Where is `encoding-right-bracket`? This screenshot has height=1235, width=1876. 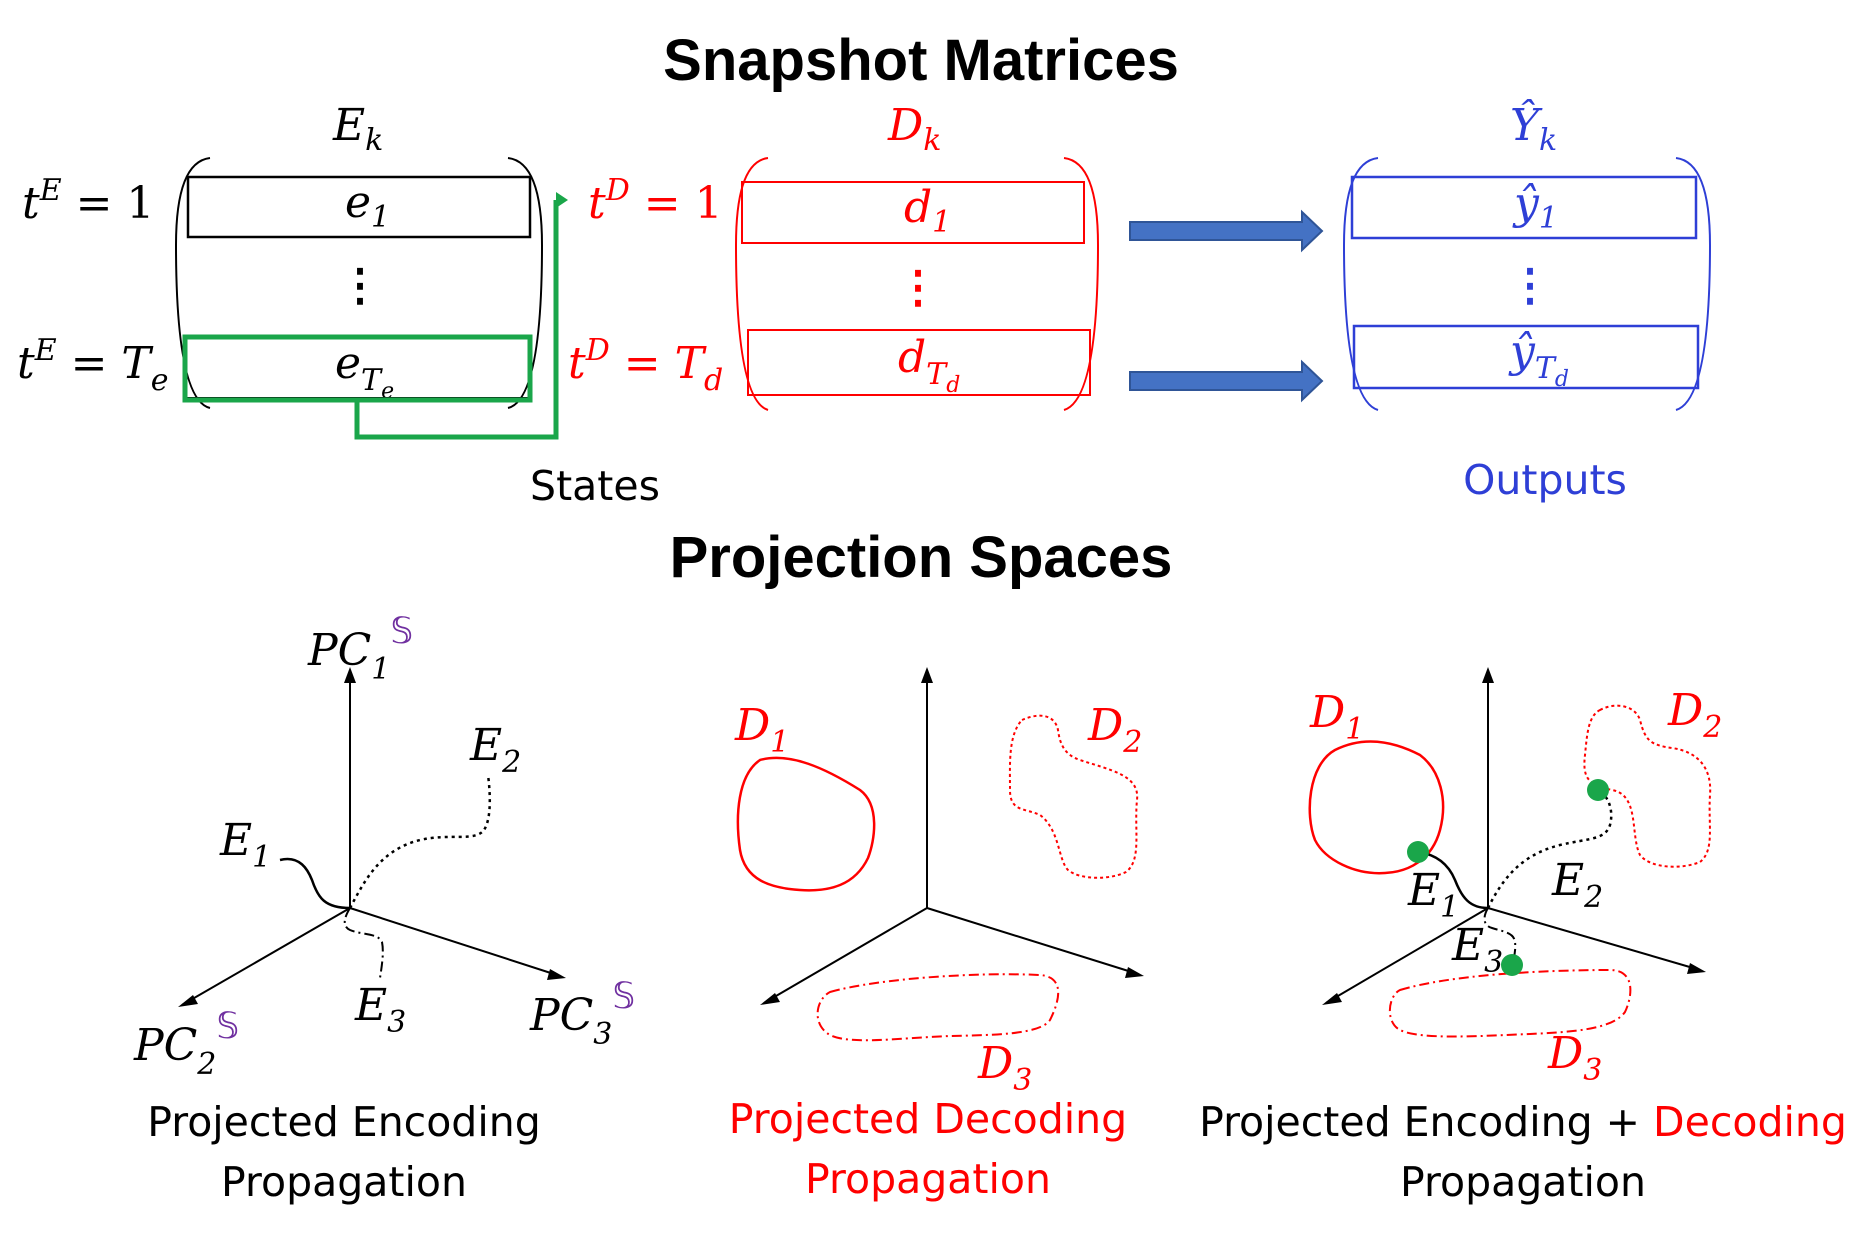 encoding-right-bracket is located at coordinates (525, 283).